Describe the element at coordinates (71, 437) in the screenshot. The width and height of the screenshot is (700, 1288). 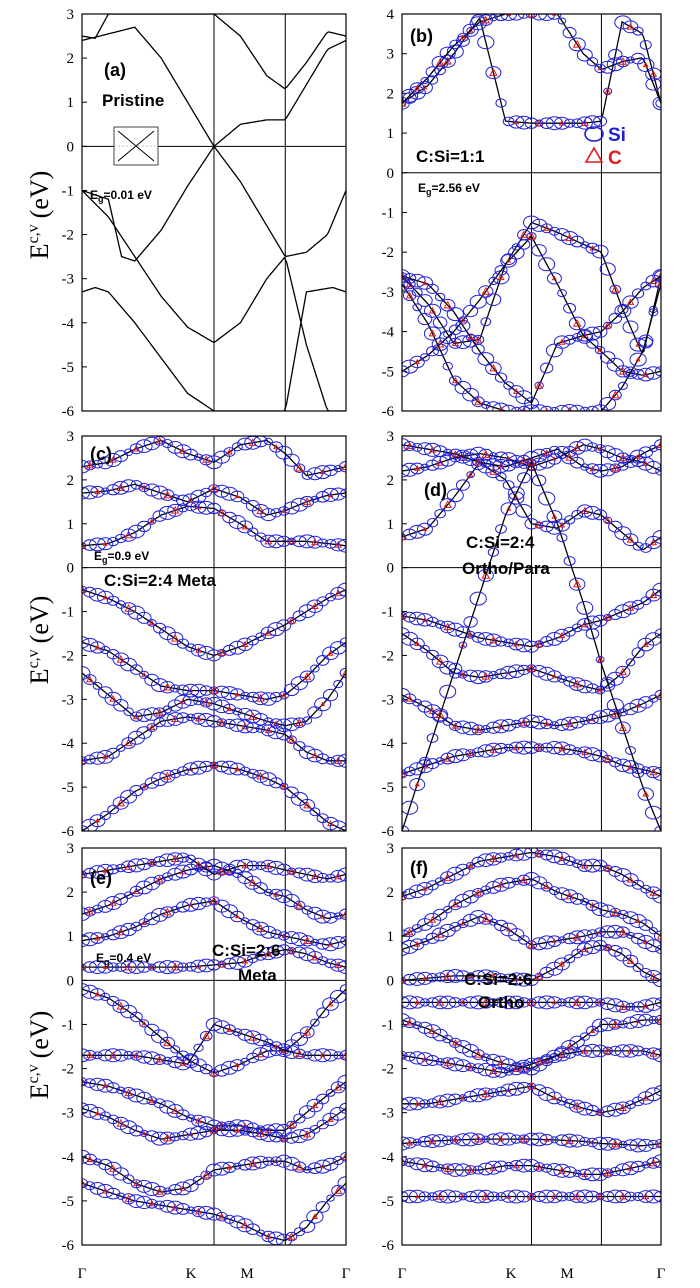
I see `y-tick-label-c: 3` at that location.